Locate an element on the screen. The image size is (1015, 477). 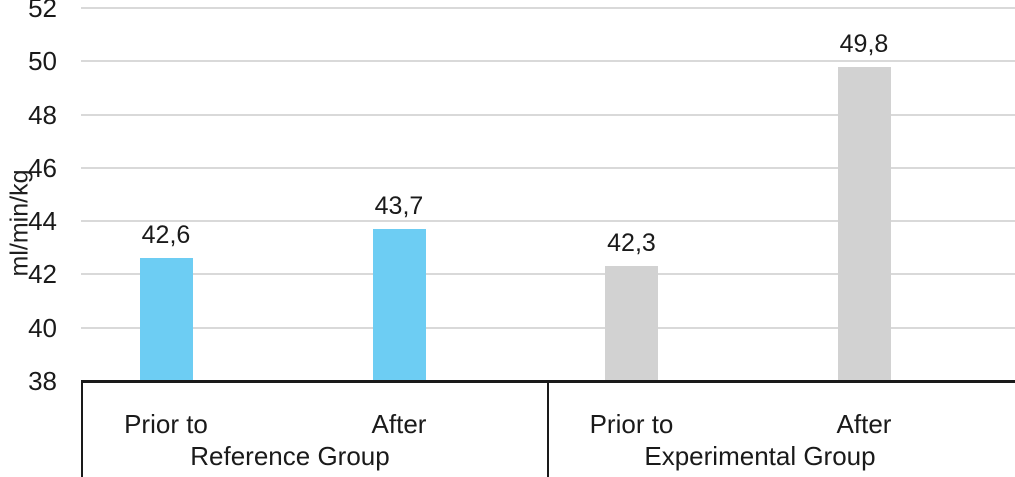
y-tick-label: 42 is located at coordinates (42, 274).